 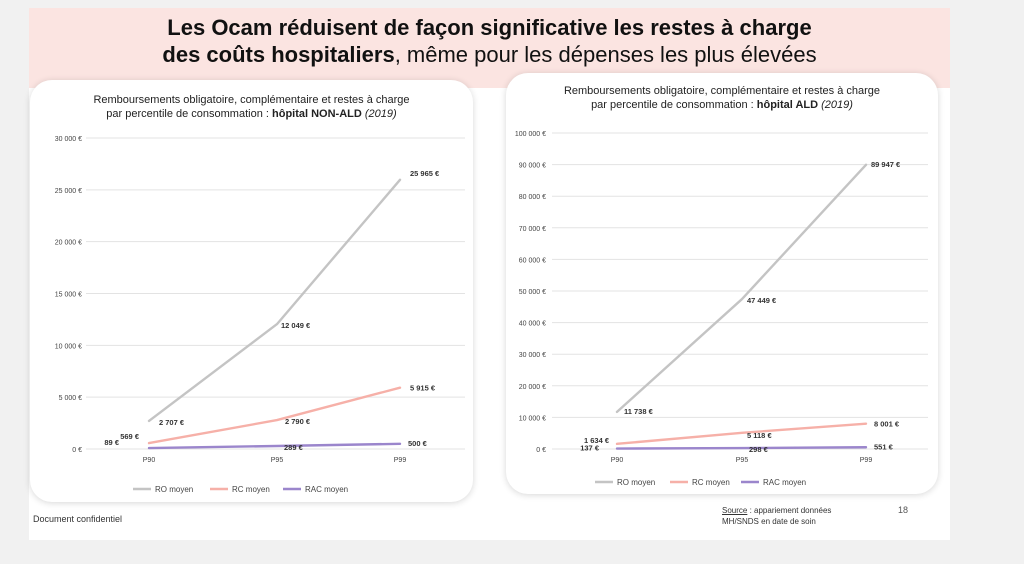 What do you see at coordinates (769, 521) in the screenshot?
I see `source-text-2: MH/SNDS en date de soin` at bounding box center [769, 521].